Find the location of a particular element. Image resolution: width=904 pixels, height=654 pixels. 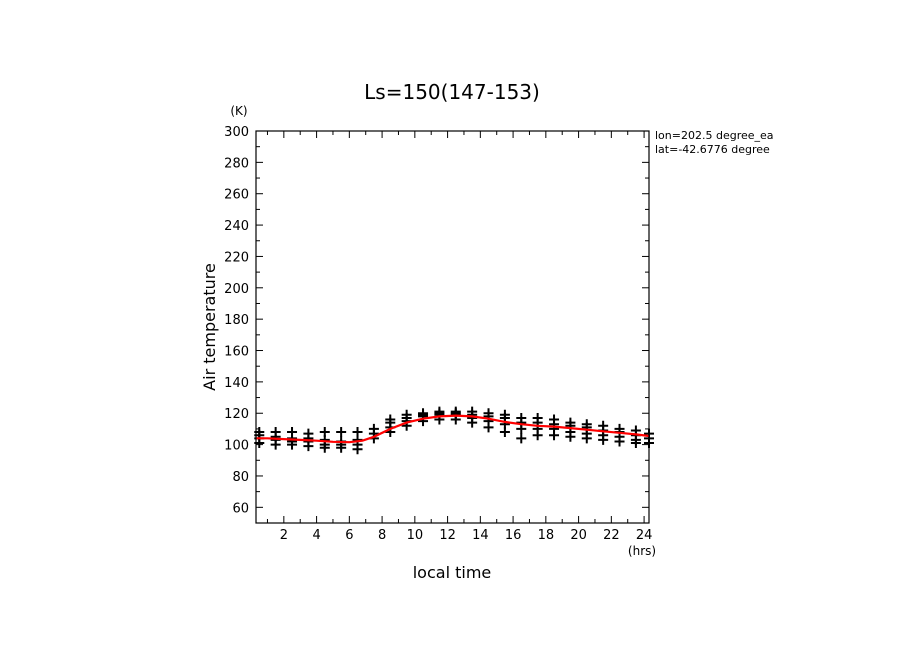

y-tick-label: 140 is located at coordinates (236, 383).